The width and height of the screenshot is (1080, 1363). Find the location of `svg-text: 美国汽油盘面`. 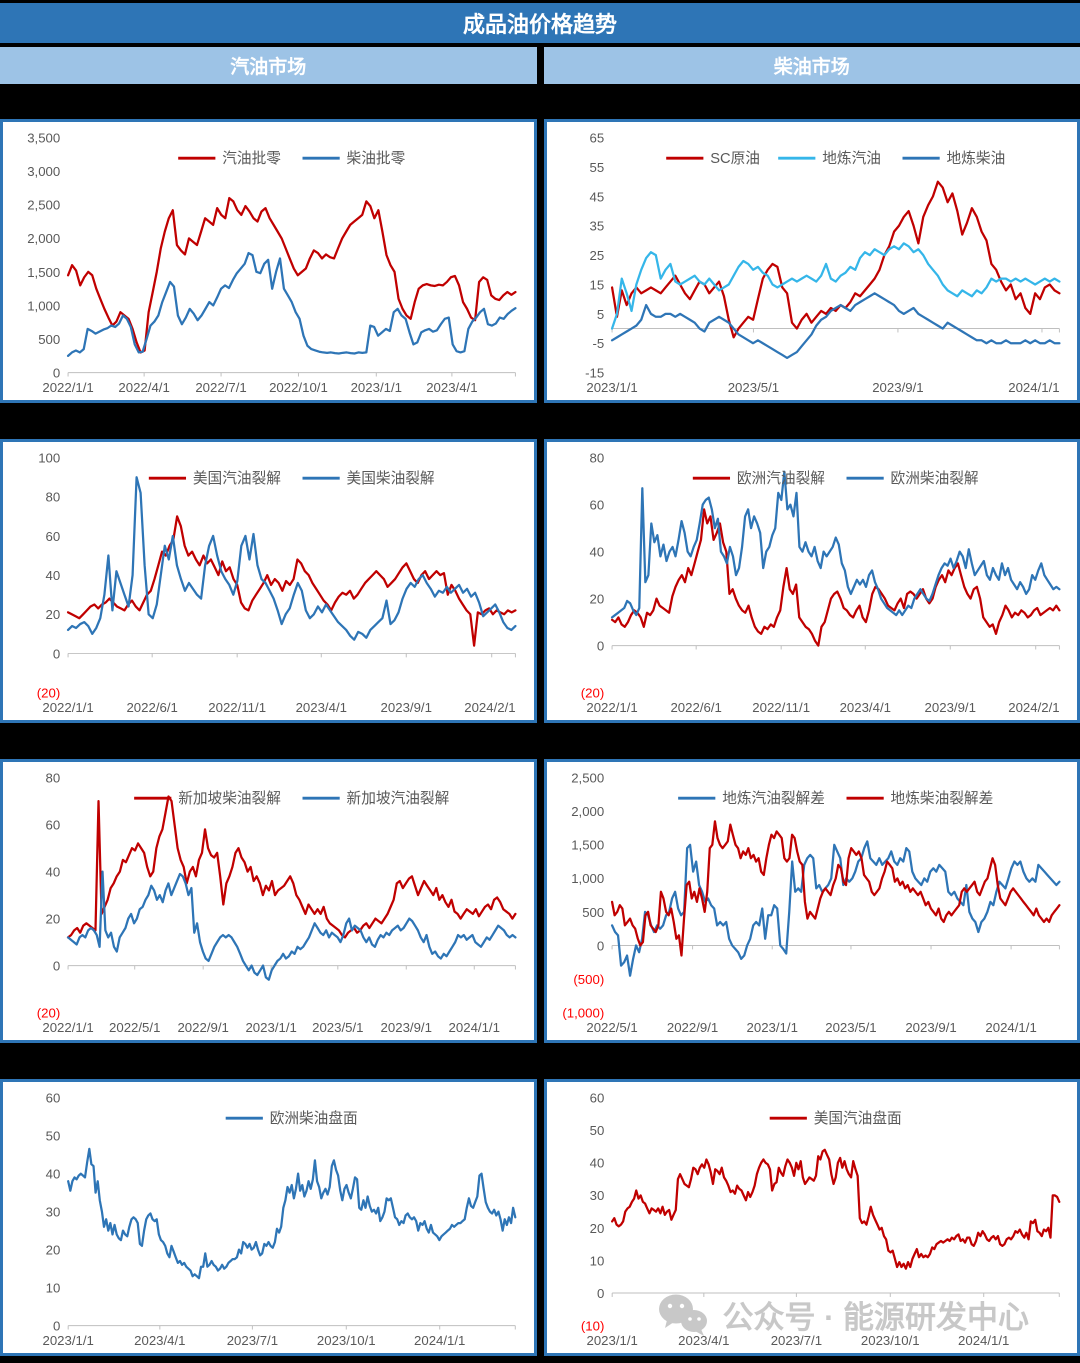

svg-text: 美国汽油盘面 is located at coordinates (857, 1118).